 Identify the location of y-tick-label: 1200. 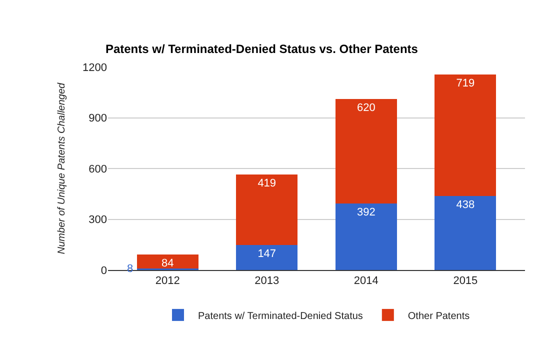
(94, 68).